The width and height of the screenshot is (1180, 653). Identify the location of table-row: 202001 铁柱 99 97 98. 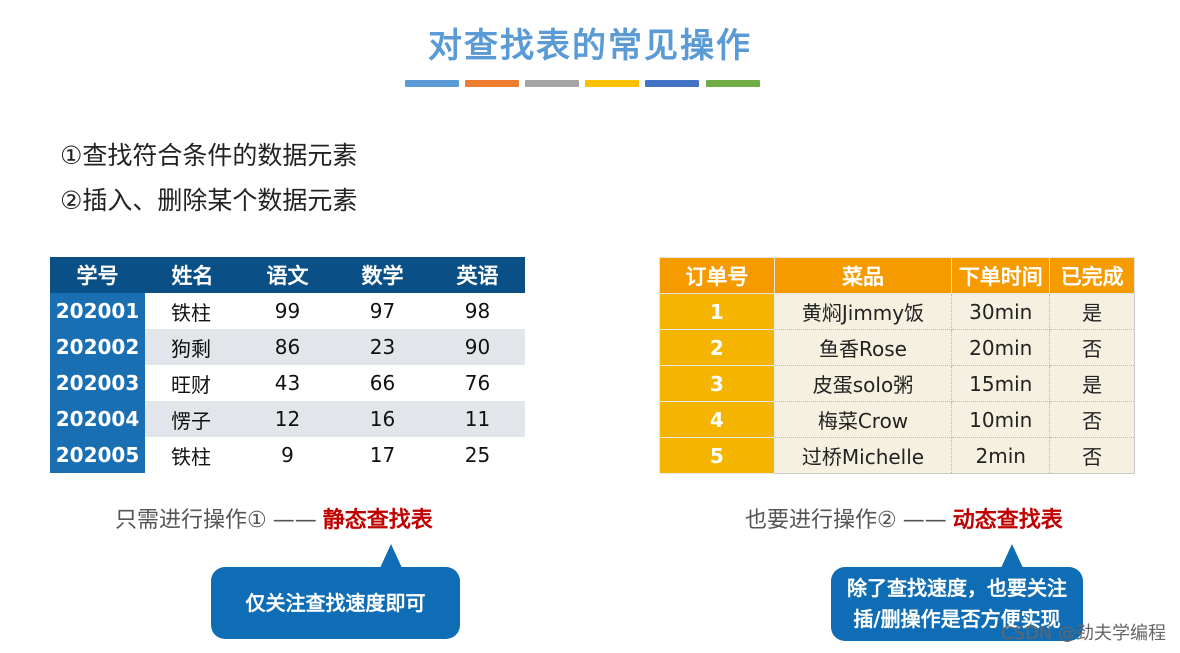
(287, 311).